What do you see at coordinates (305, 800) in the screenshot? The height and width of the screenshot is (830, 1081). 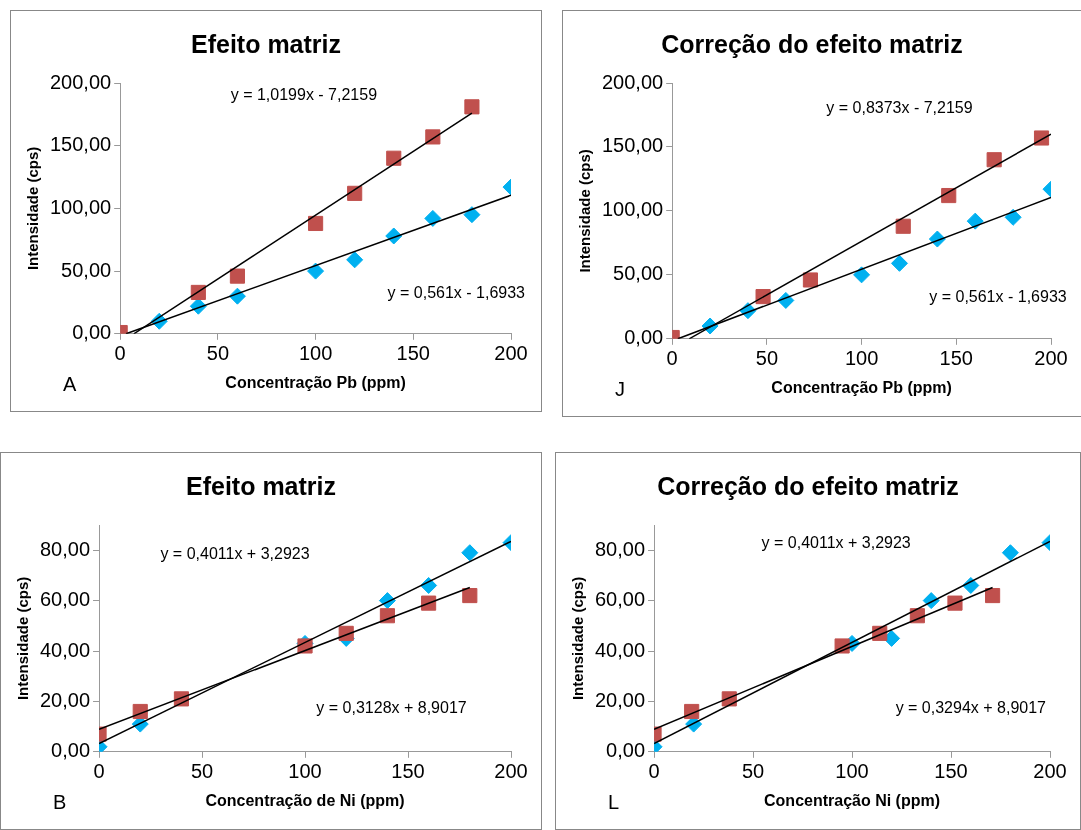 I see `x-axis-title: Concentração de Ni (ppm)` at bounding box center [305, 800].